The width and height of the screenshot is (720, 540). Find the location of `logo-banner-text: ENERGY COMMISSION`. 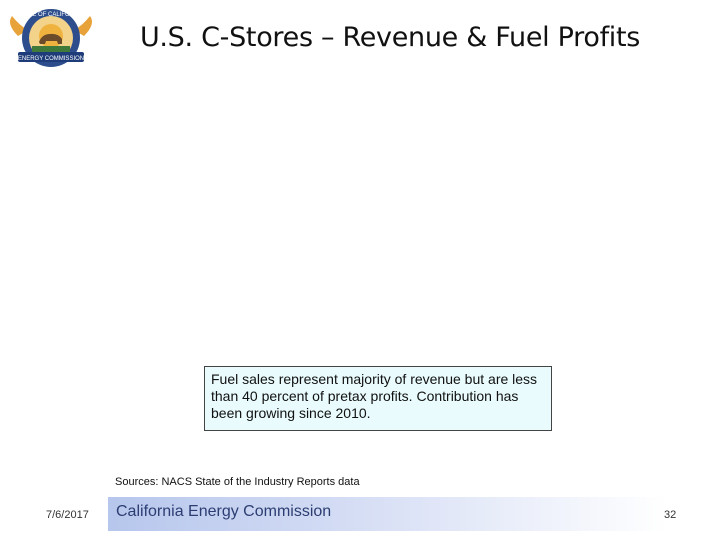

logo-banner-text: ENERGY COMMISSION is located at coordinates (51, 59).